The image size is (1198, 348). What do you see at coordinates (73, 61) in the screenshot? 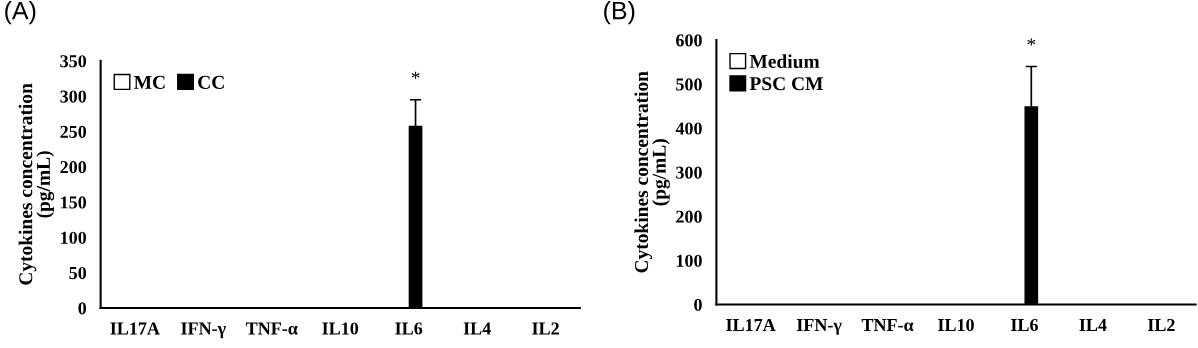
I see `y-tick-label: 350` at bounding box center [73, 61].